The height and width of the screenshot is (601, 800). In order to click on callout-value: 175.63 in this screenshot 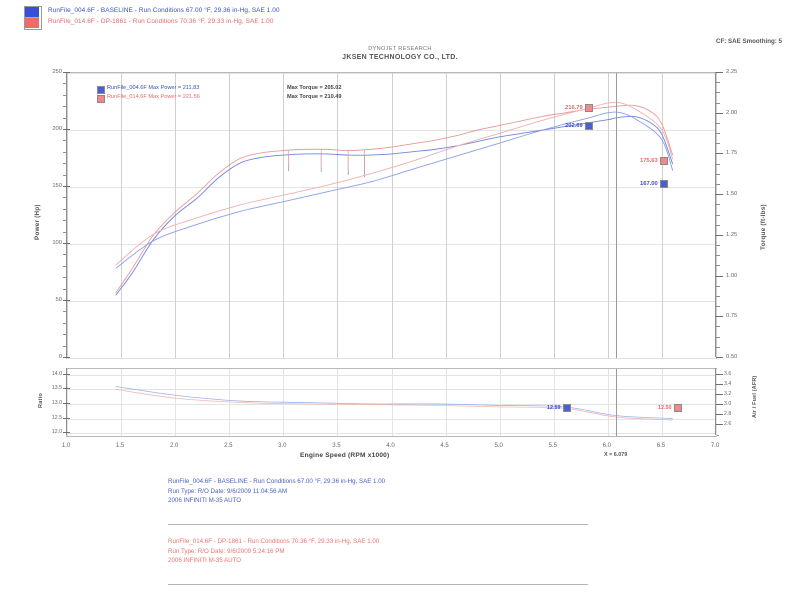, I will do `click(649, 161)`.